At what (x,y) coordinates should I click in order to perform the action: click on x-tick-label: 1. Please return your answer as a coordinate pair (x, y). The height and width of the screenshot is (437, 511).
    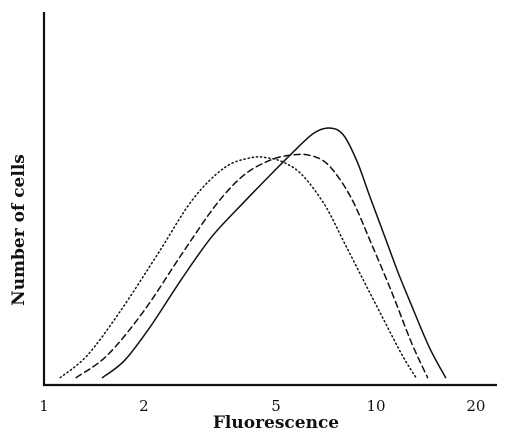
    Looking at the image, I should click on (44, 406).